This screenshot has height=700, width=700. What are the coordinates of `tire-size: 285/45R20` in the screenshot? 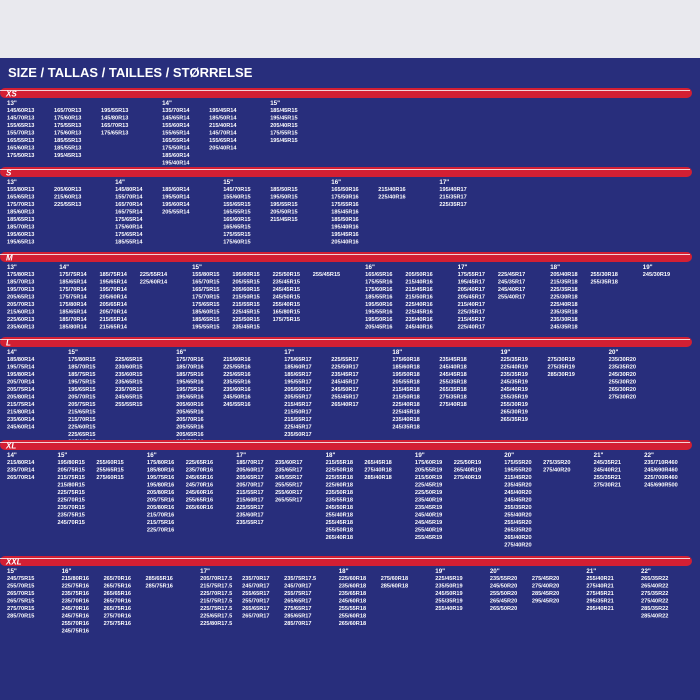 It's located at (545, 594).